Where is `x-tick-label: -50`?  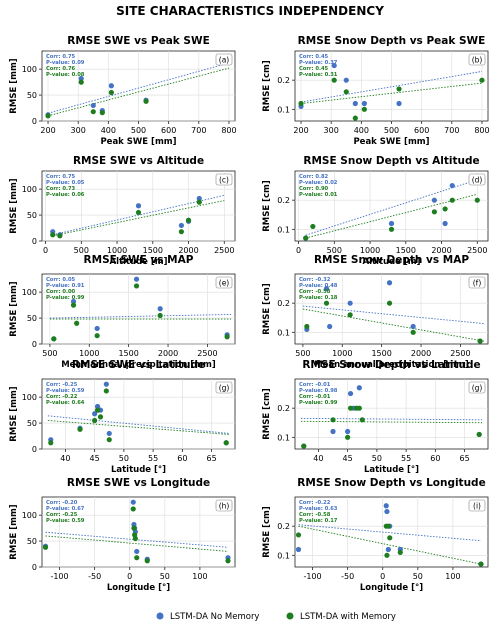
x-tick-label: -50 is located at coordinates (94, 576).